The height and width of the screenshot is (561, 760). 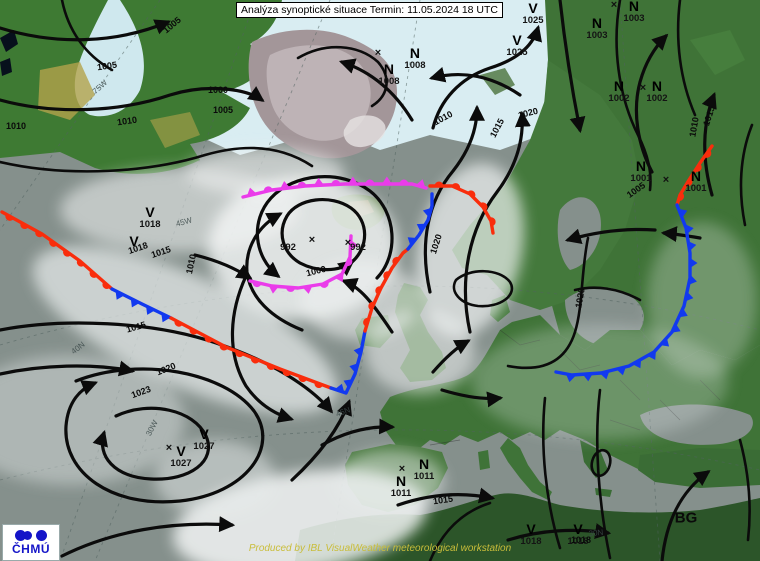 I want to click on front-warm-norwegian, so click(x=461, y=209).